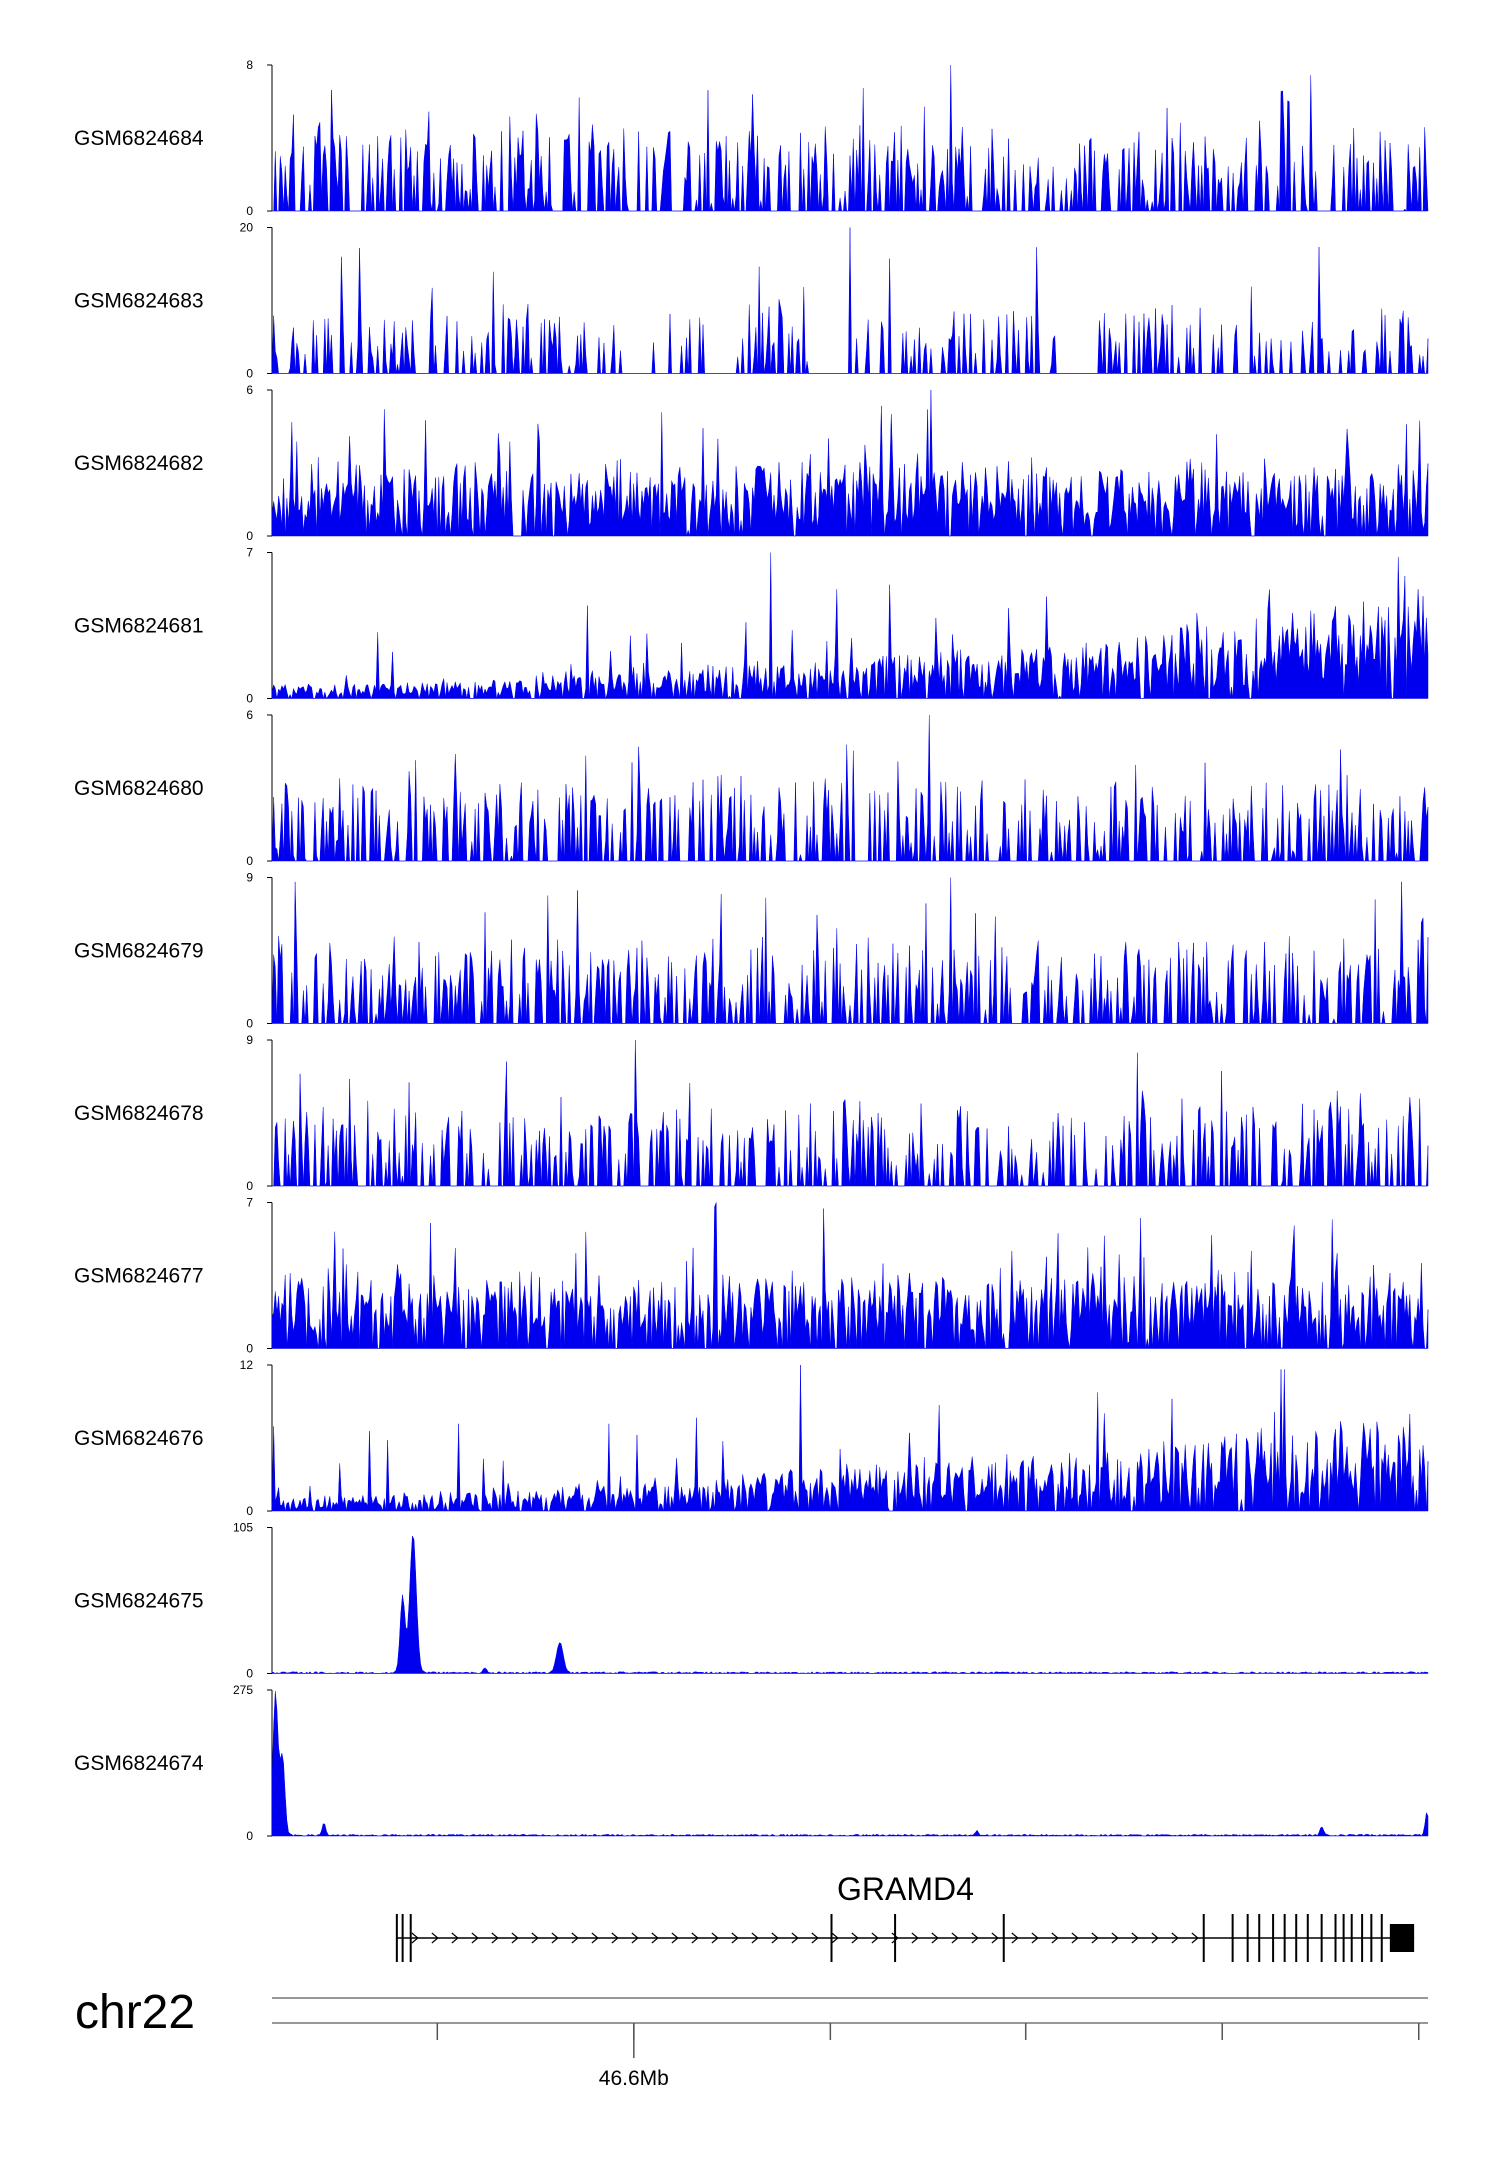 The height and width of the screenshot is (2170, 1500). I want to click on track-GSM6824674: GSM6824674 275 0, so click(751, 1763).